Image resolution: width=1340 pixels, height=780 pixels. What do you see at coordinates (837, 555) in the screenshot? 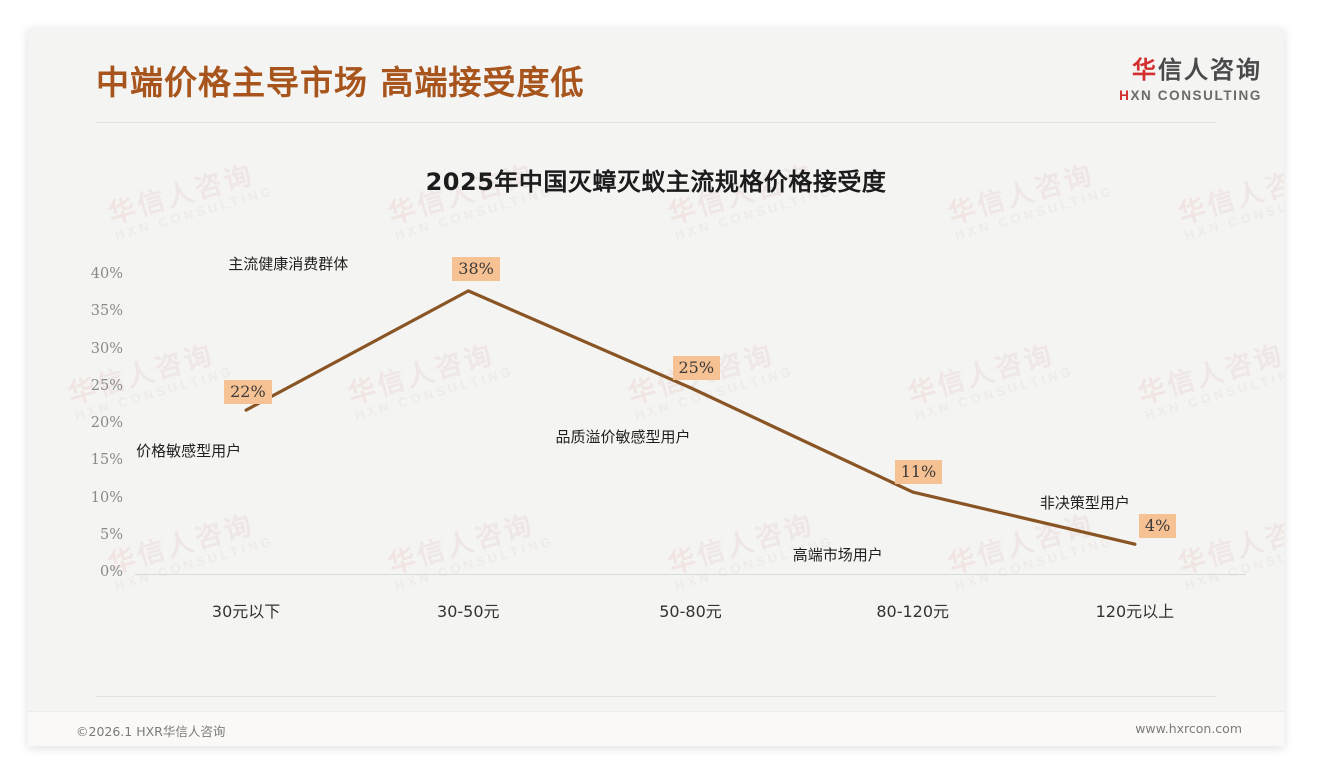
I see `point-annotation: 高端市场用户` at bounding box center [837, 555].